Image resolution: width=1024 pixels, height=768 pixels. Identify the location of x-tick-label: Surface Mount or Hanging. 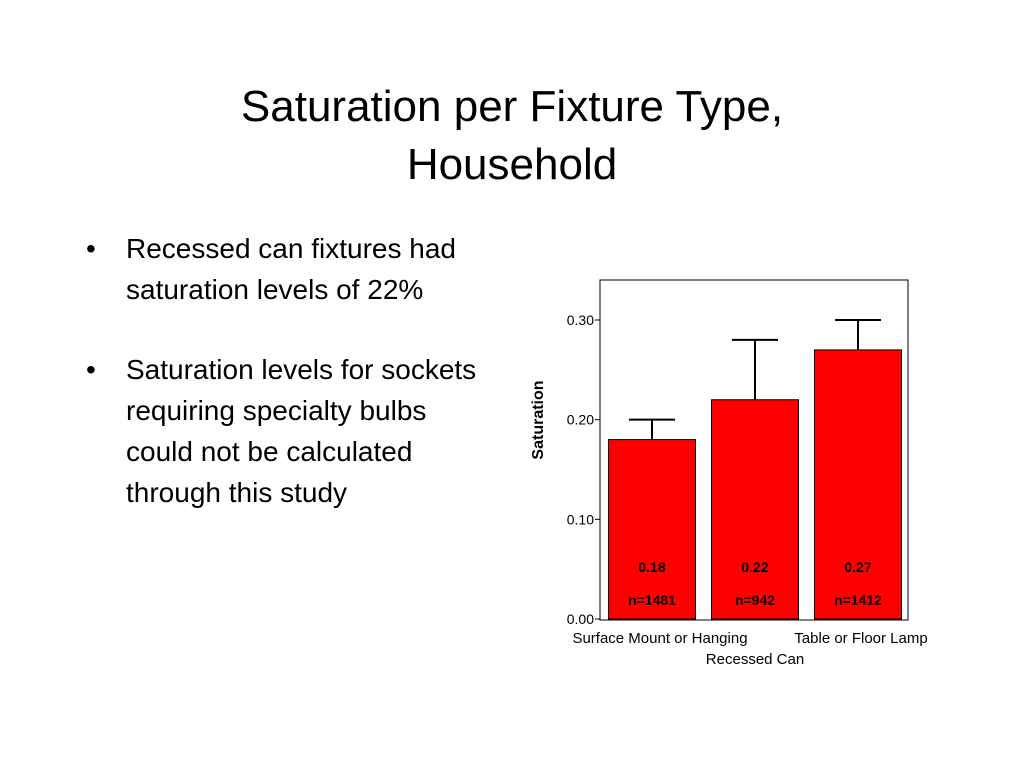
(659, 638).